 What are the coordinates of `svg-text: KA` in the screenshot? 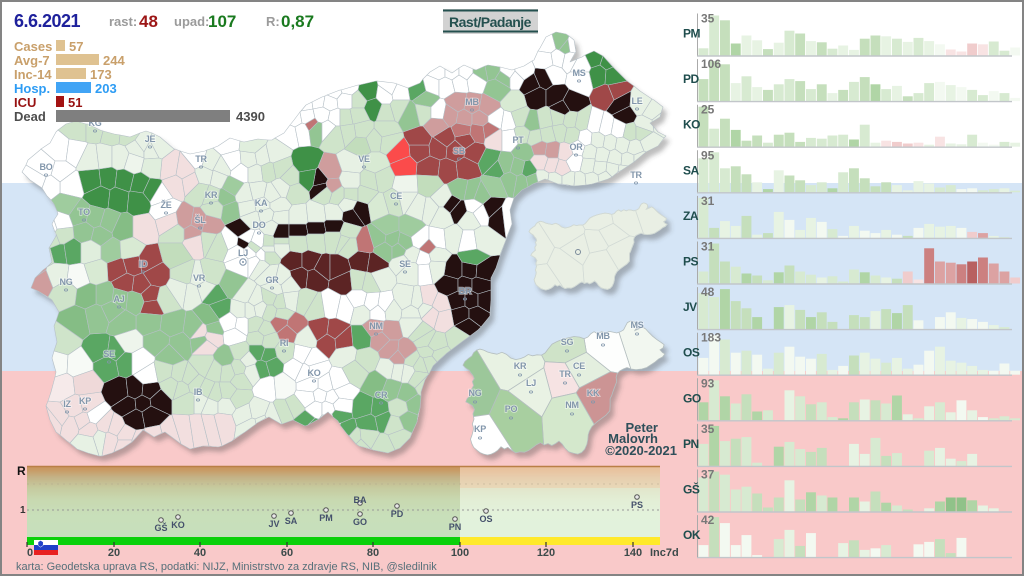 It's located at (261, 203).